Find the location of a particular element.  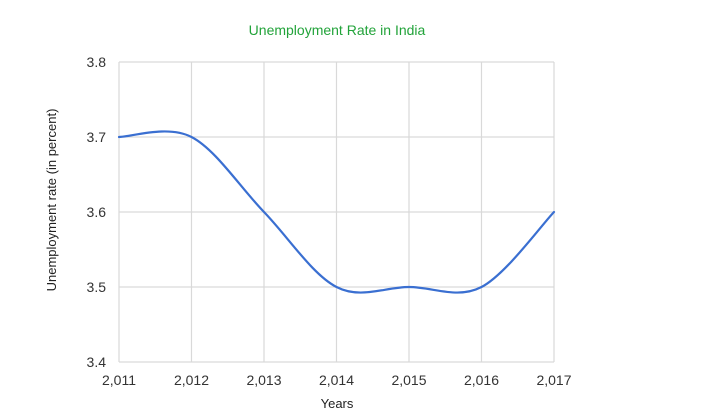

x-tick-label: 2,015 is located at coordinates (408, 380).